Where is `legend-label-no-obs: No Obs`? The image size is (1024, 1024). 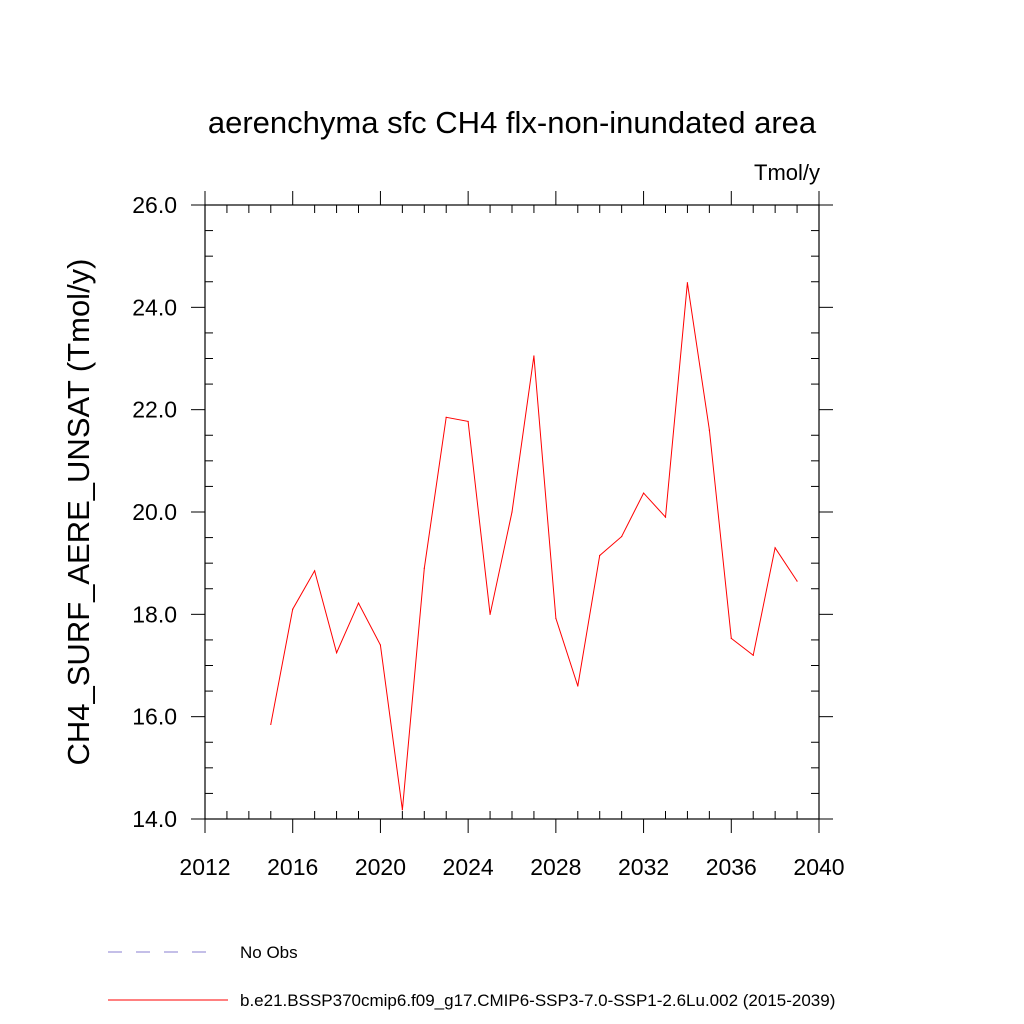 legend-label-no-obs: No Obs is located at coordinates (269, 952).